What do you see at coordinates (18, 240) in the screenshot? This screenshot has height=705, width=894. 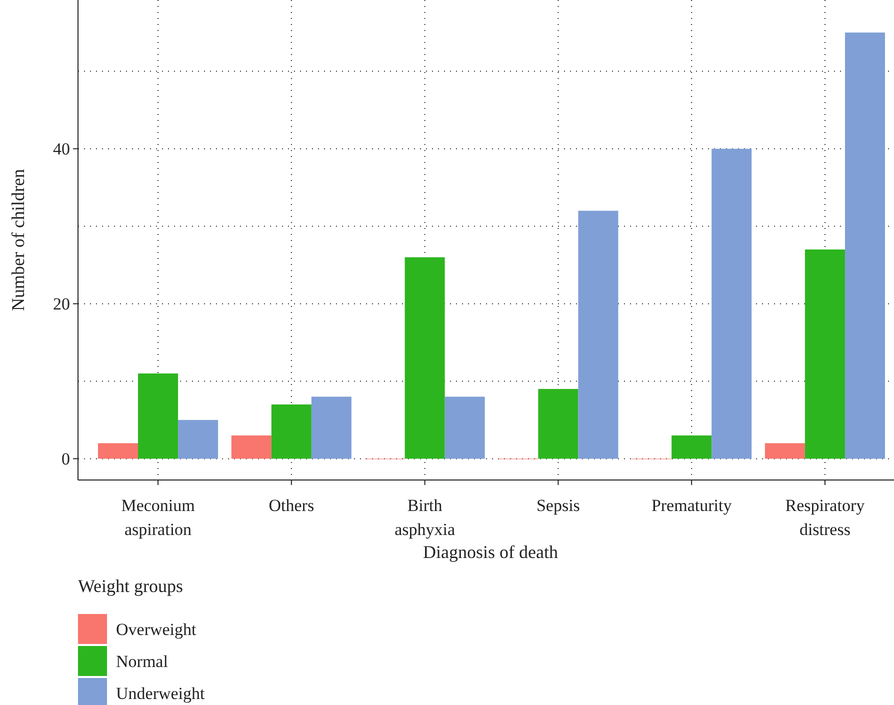 I see `y-axis-title: Number of children` at bounding box center [18, 240].